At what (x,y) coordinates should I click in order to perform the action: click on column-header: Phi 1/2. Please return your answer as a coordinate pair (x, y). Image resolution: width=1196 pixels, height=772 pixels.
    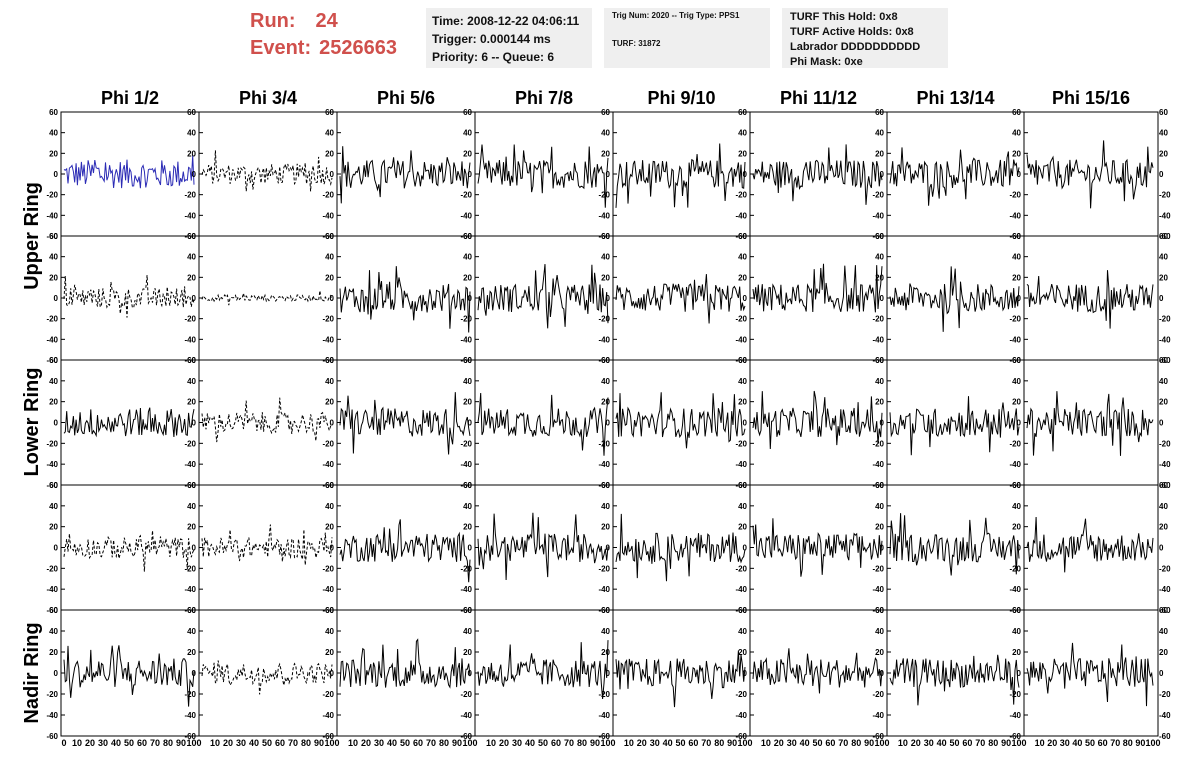
    Looking at the image, I should click on (130, 98).